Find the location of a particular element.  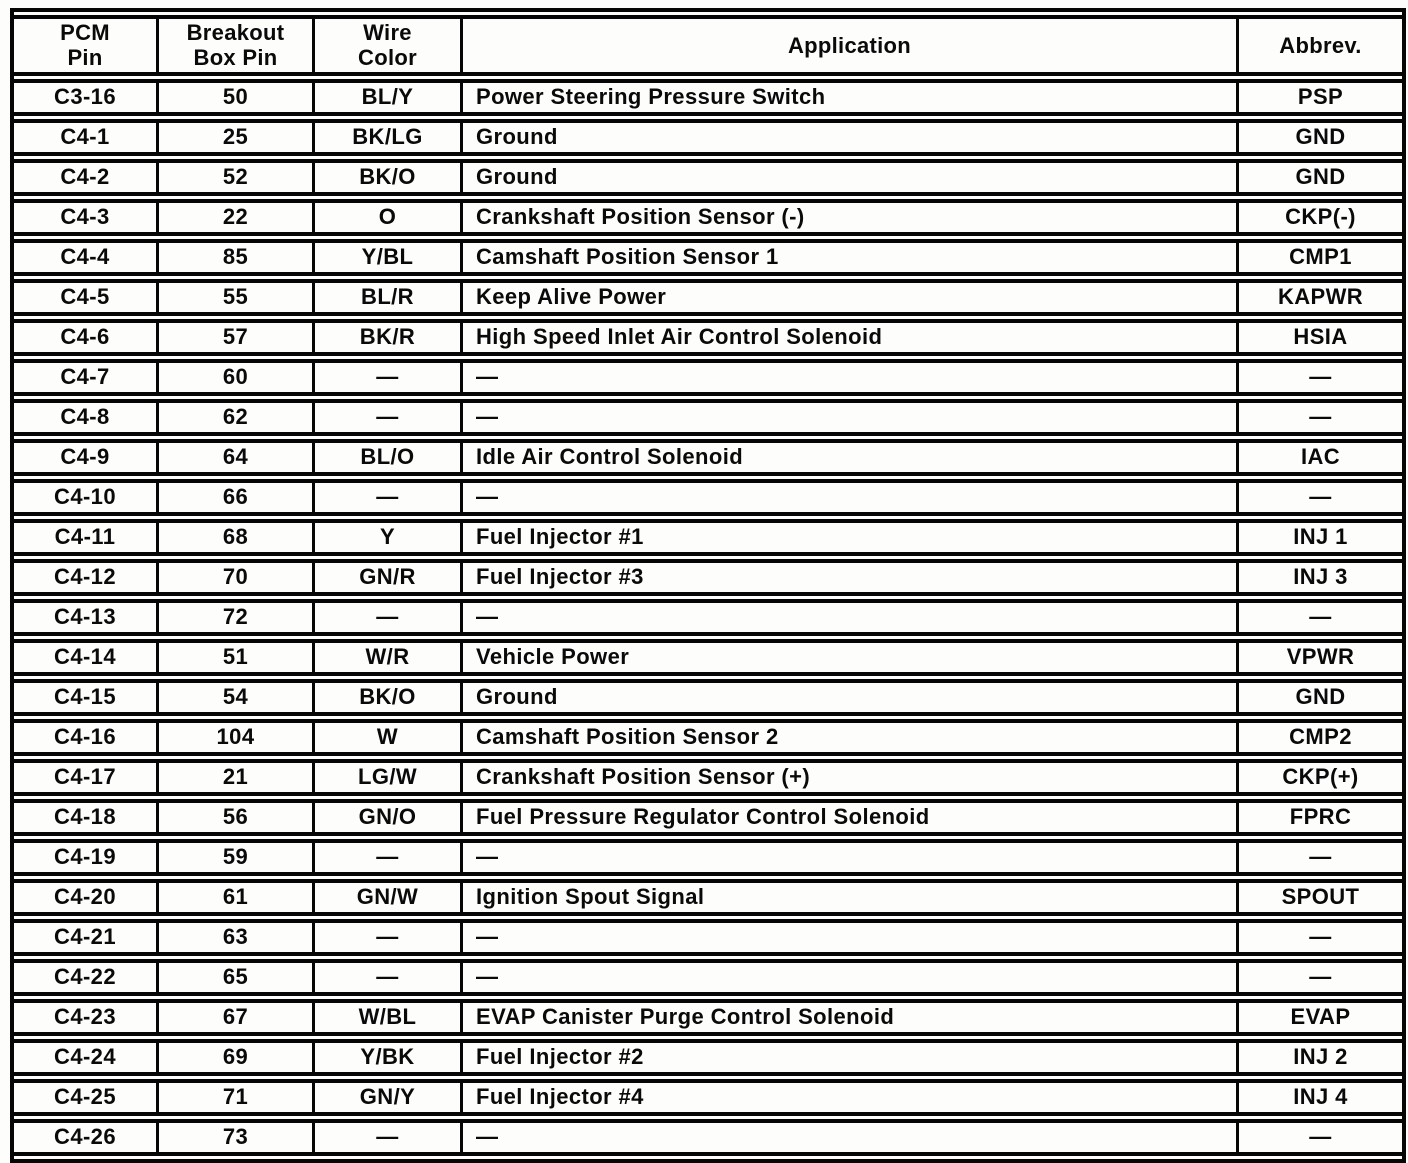

application-cell: Camshaft Position Sensor 1 is located at coordinates (851, 257).